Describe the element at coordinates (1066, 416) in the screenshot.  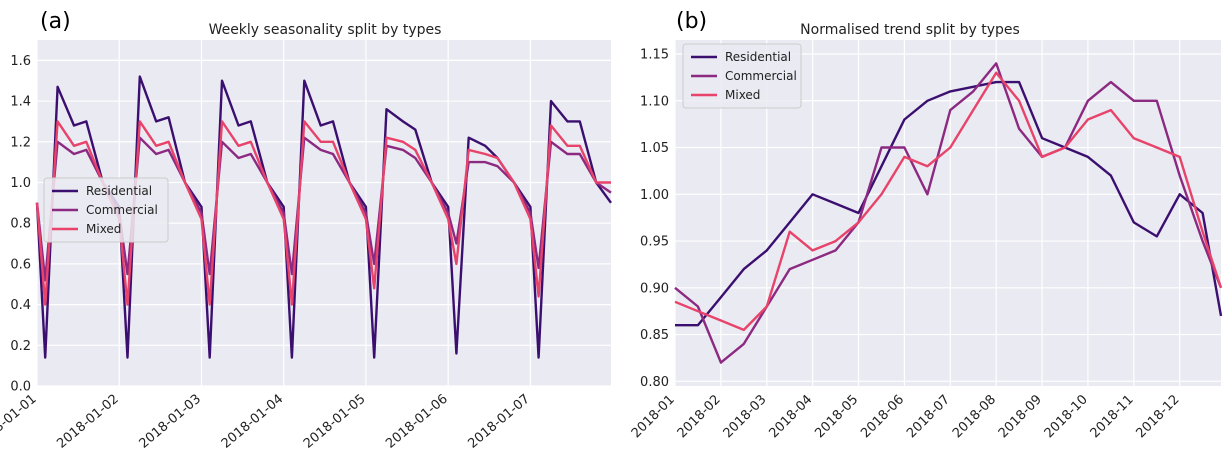
I see `x-tick-label: 2018-10` at that location.